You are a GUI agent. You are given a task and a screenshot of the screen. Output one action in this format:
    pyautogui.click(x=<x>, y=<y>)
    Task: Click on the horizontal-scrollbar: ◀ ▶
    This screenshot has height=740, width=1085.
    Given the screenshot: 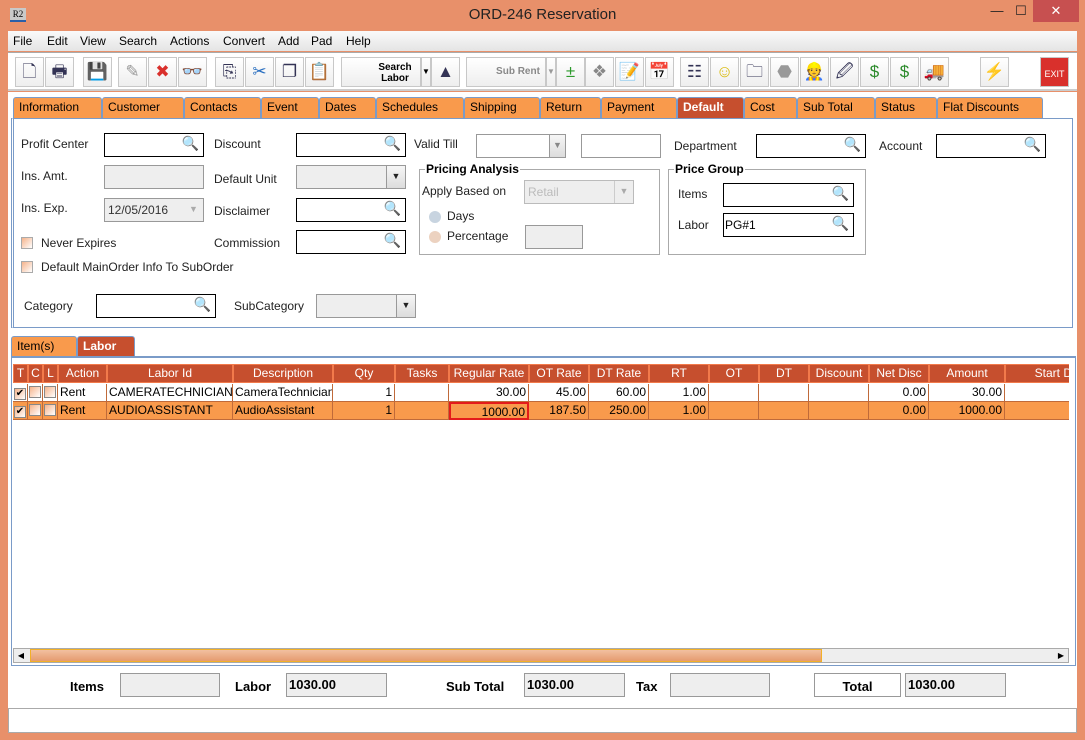 What is the action you would take?
    pyautogui.click(x=541, y=655)
    